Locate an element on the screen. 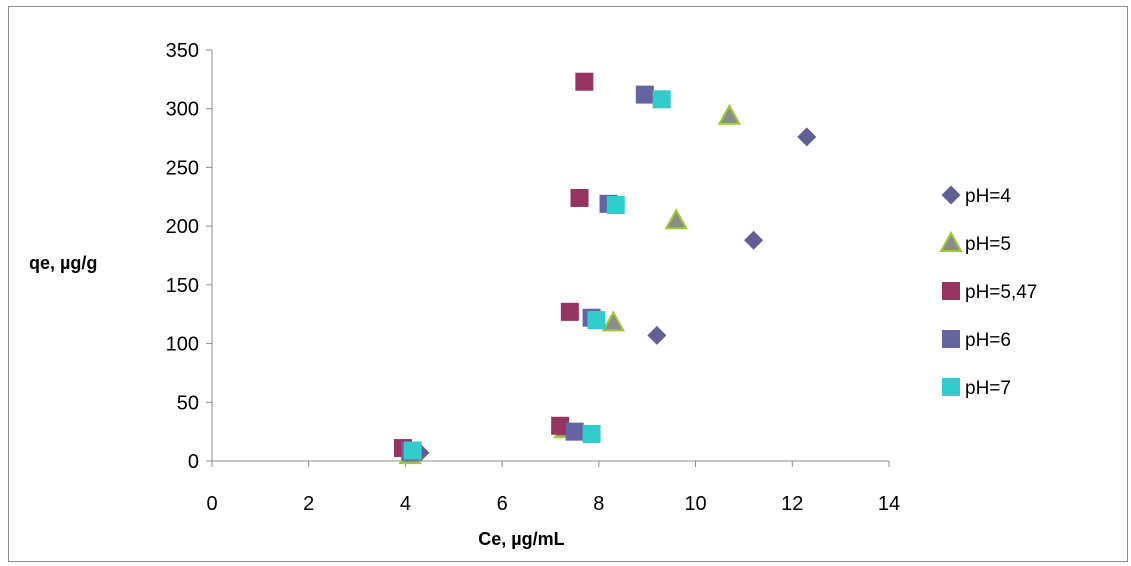  legend-item: pH=6 is located at coordinates (976, 340).